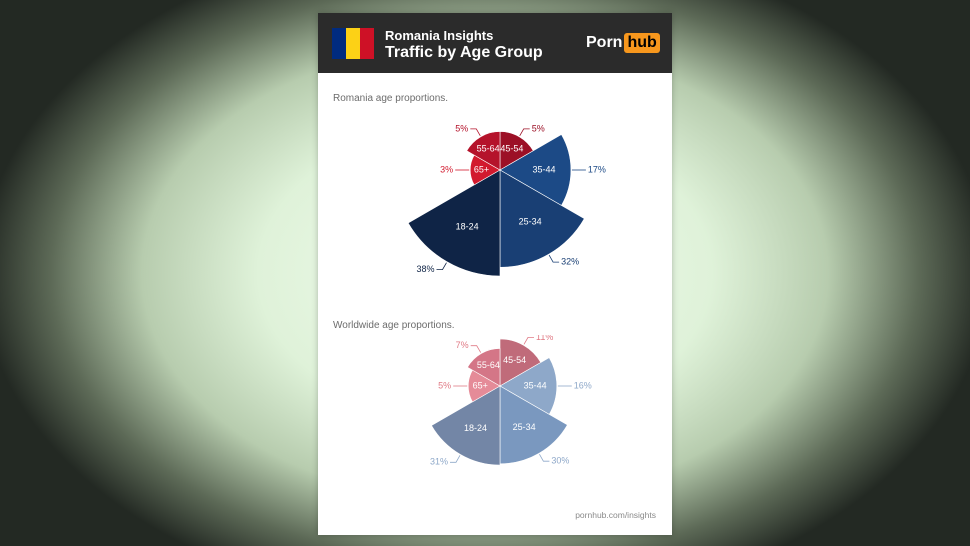 This screenshot has width=970, height=546. I want to click on value-label: 30%, so click(560, 461).